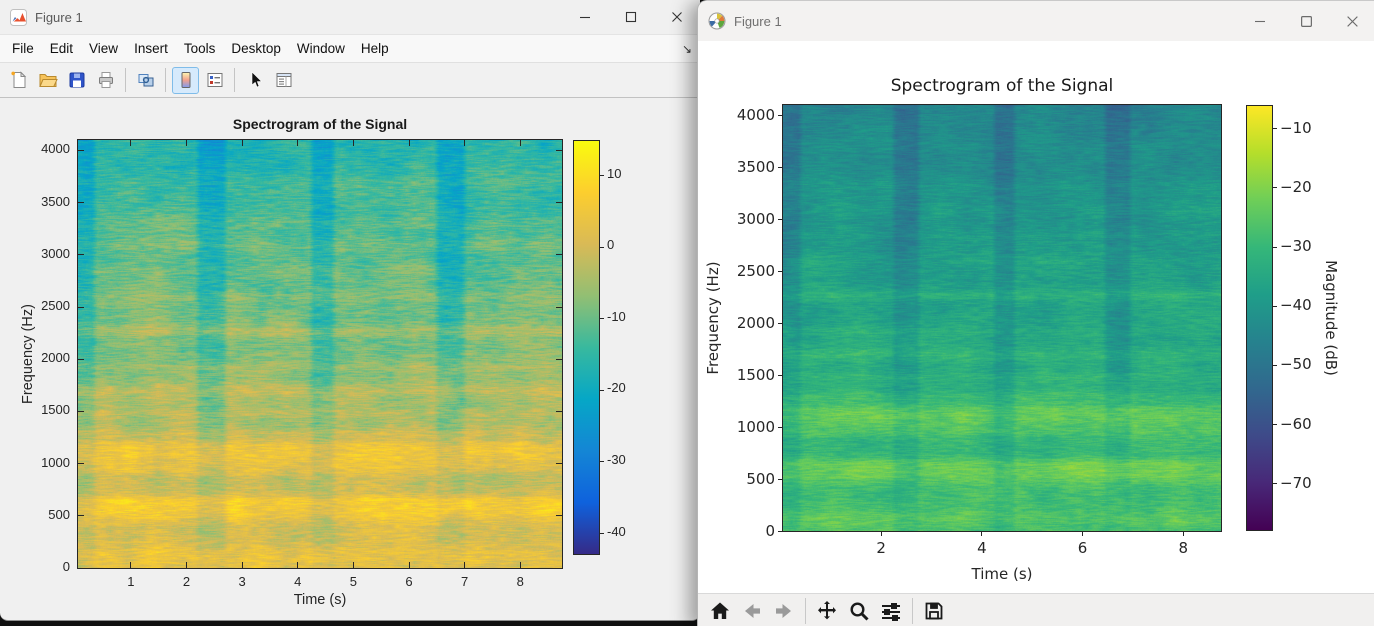 The width and height of the screenshot is (1374, 626). What do you see at coordinates (616, 388) in the screenshot?
I see `colorbar-tick-label: -20` at bounding box center [616, 388].